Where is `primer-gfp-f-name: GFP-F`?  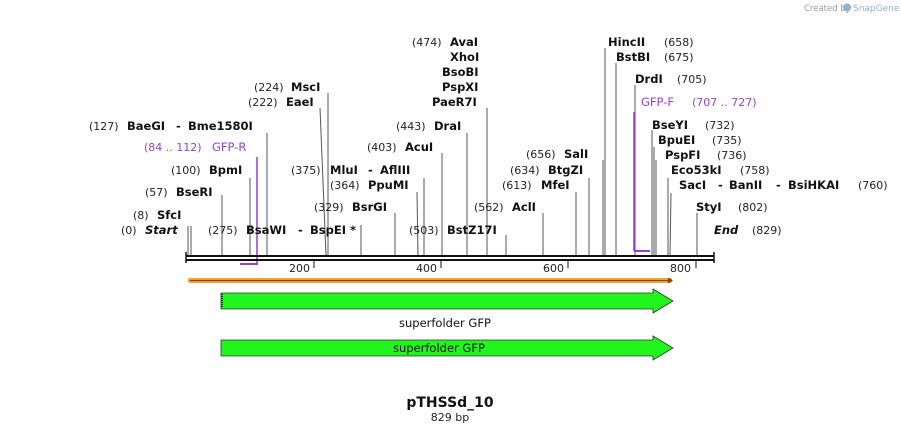 primer-gfp-f-name: GFP-F is located at coordinates (657, 102).